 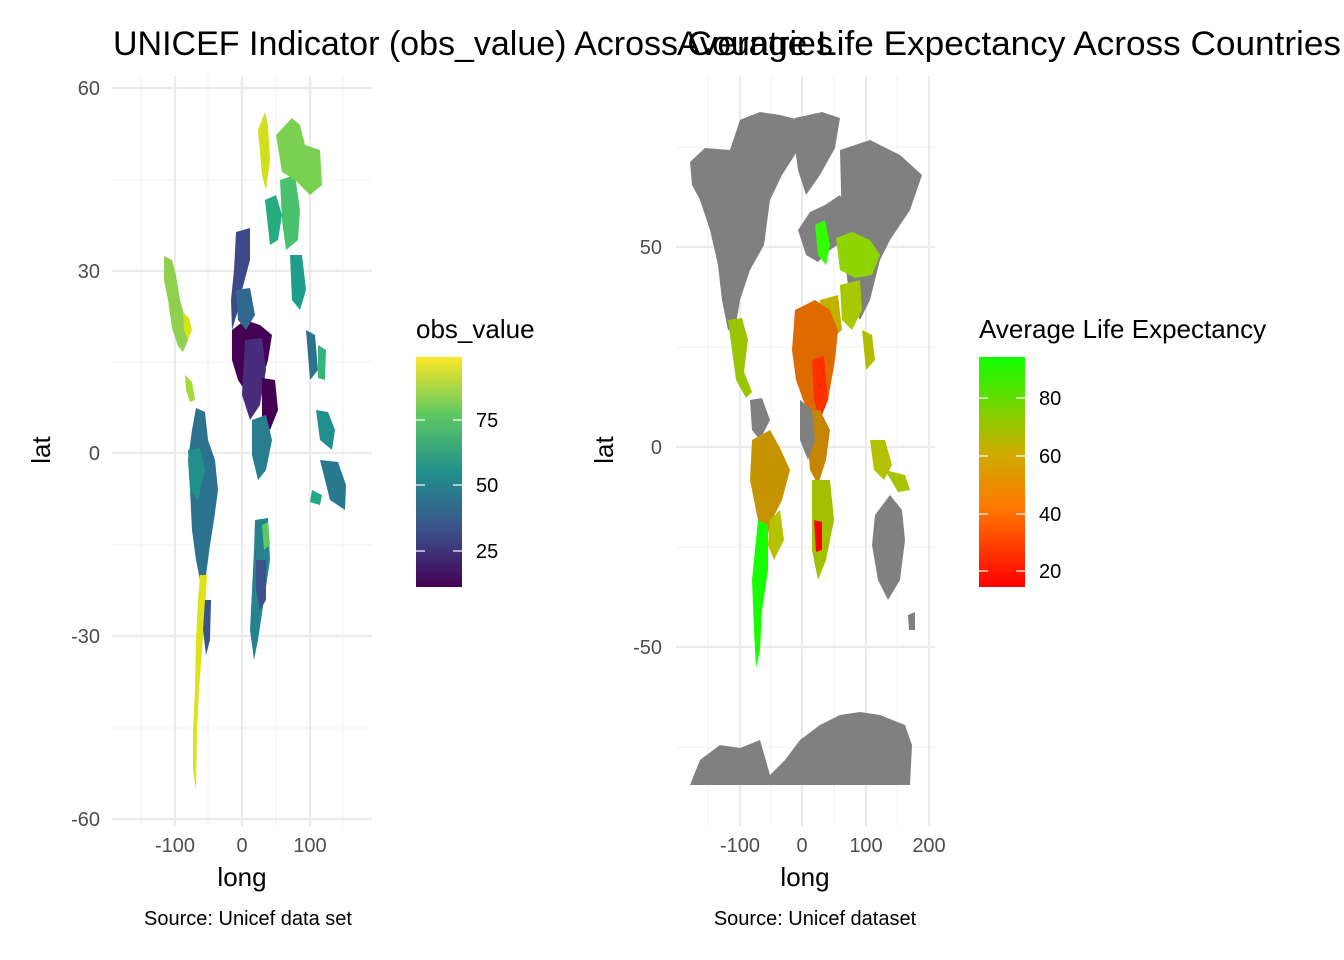 What do you see at coordinates (248, 919) in the screenshot?
I see `left-caption: Source: Unicef data set` at bounding box center [248, 919].